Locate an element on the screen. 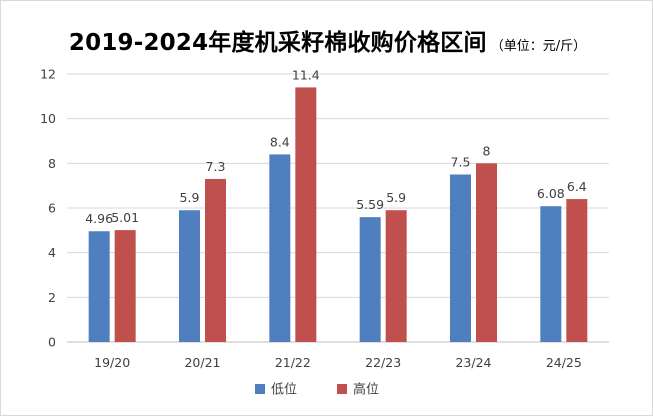 The height and width of the screenshot is (417, 653). data-label: 8 is located at coordinates (487, 150).